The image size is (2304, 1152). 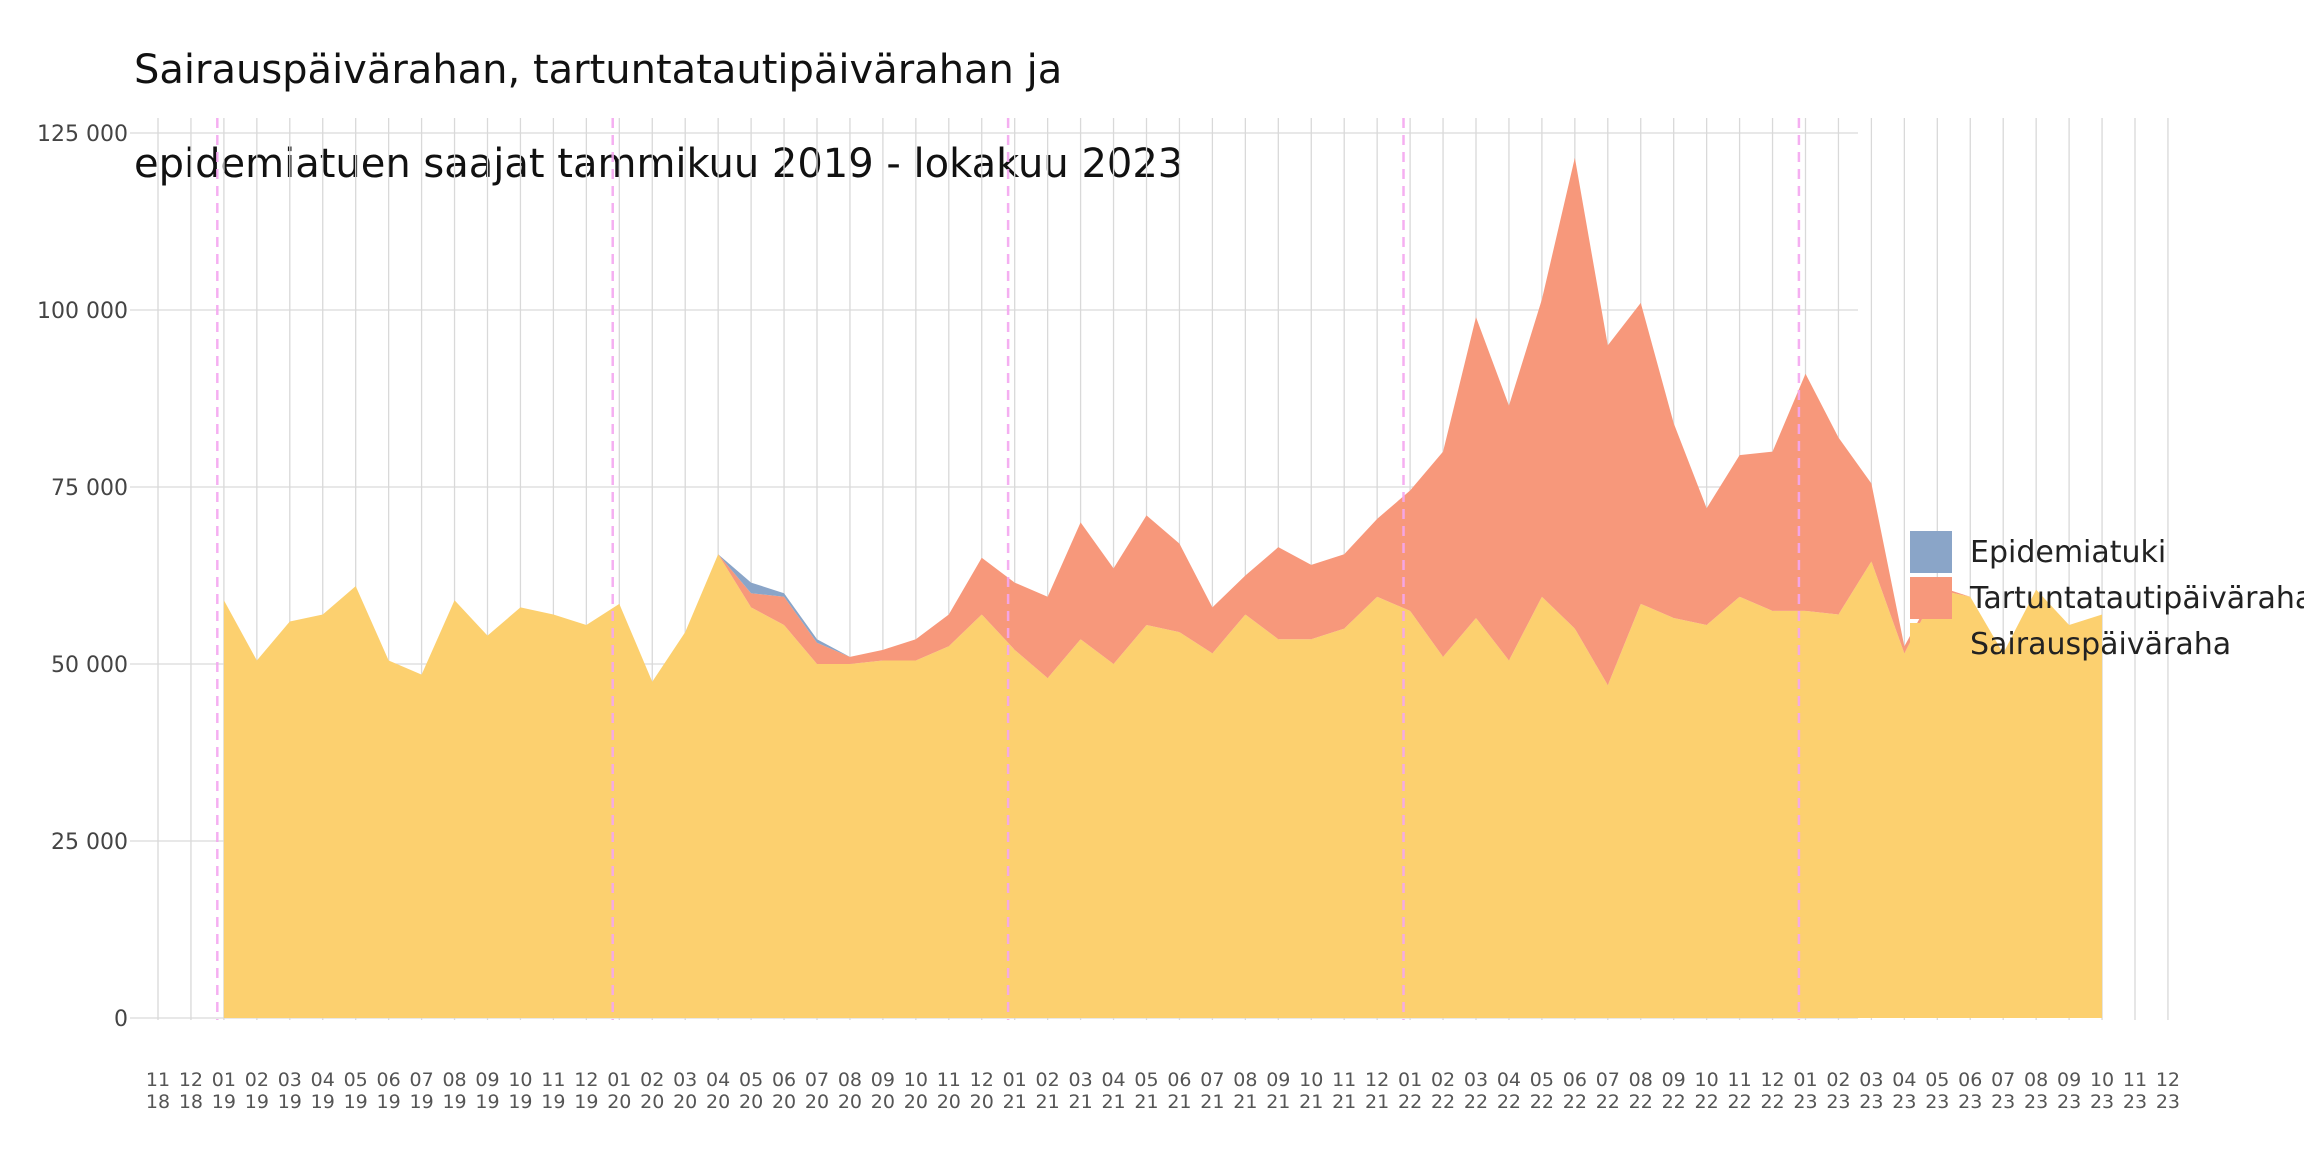 What do you see at coordinates (89, 665) in the screenshot?
I see `y-tick-label: 50 000` at bounding box center [89, 665].